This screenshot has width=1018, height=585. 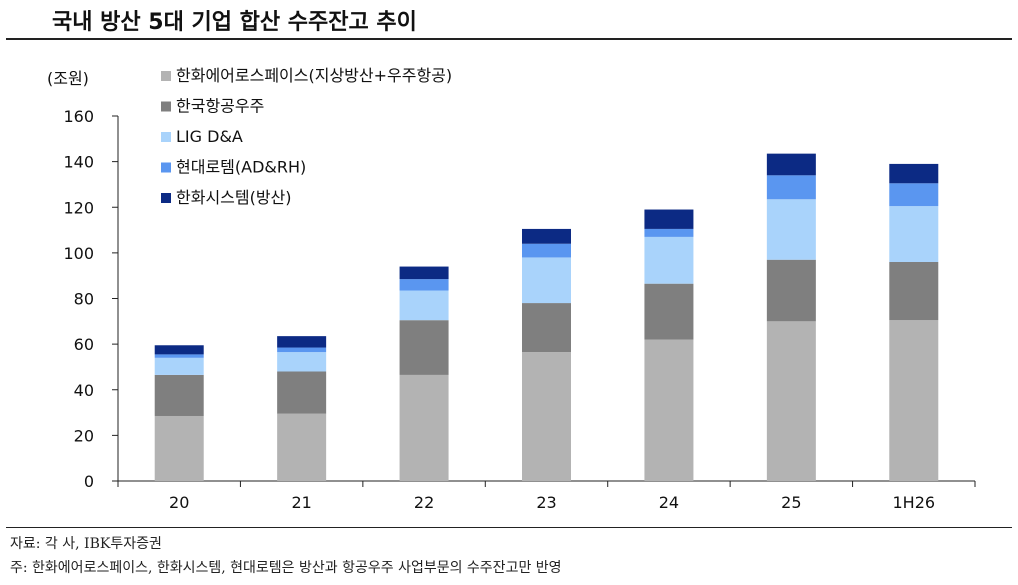 What do you see at coordinates (84, 435) in the screenshot?
I see `y-tick-label: 20` at bounding box center [84, 435].